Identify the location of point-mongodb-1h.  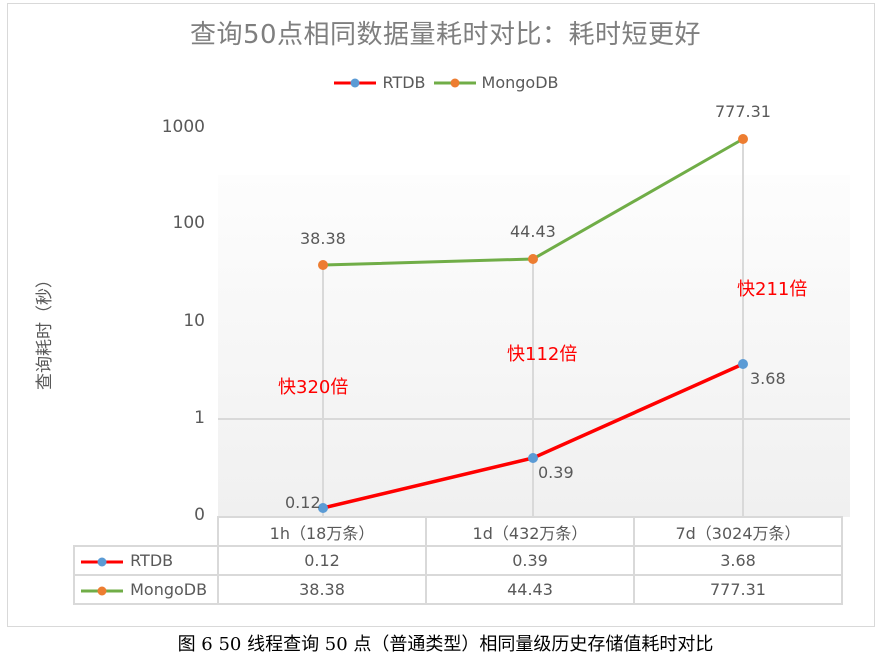
(323, 265).